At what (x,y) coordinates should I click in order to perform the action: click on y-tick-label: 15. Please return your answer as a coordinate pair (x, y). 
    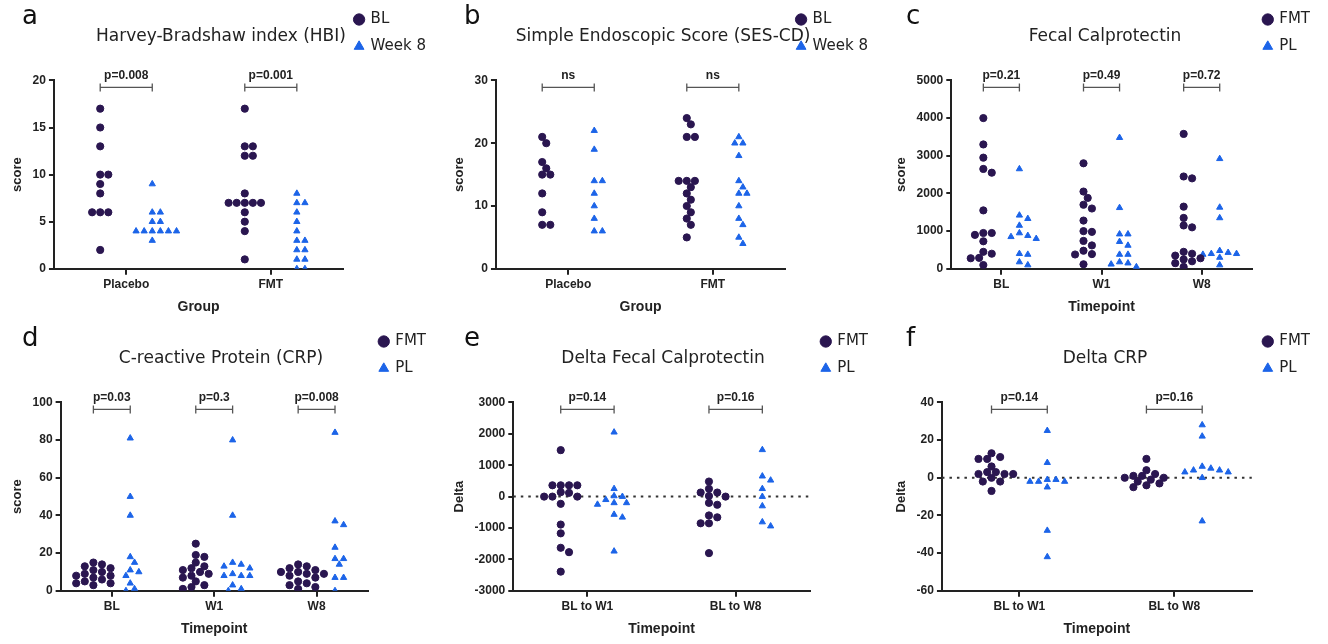
    Looking at the image, I should click on (39, 126).